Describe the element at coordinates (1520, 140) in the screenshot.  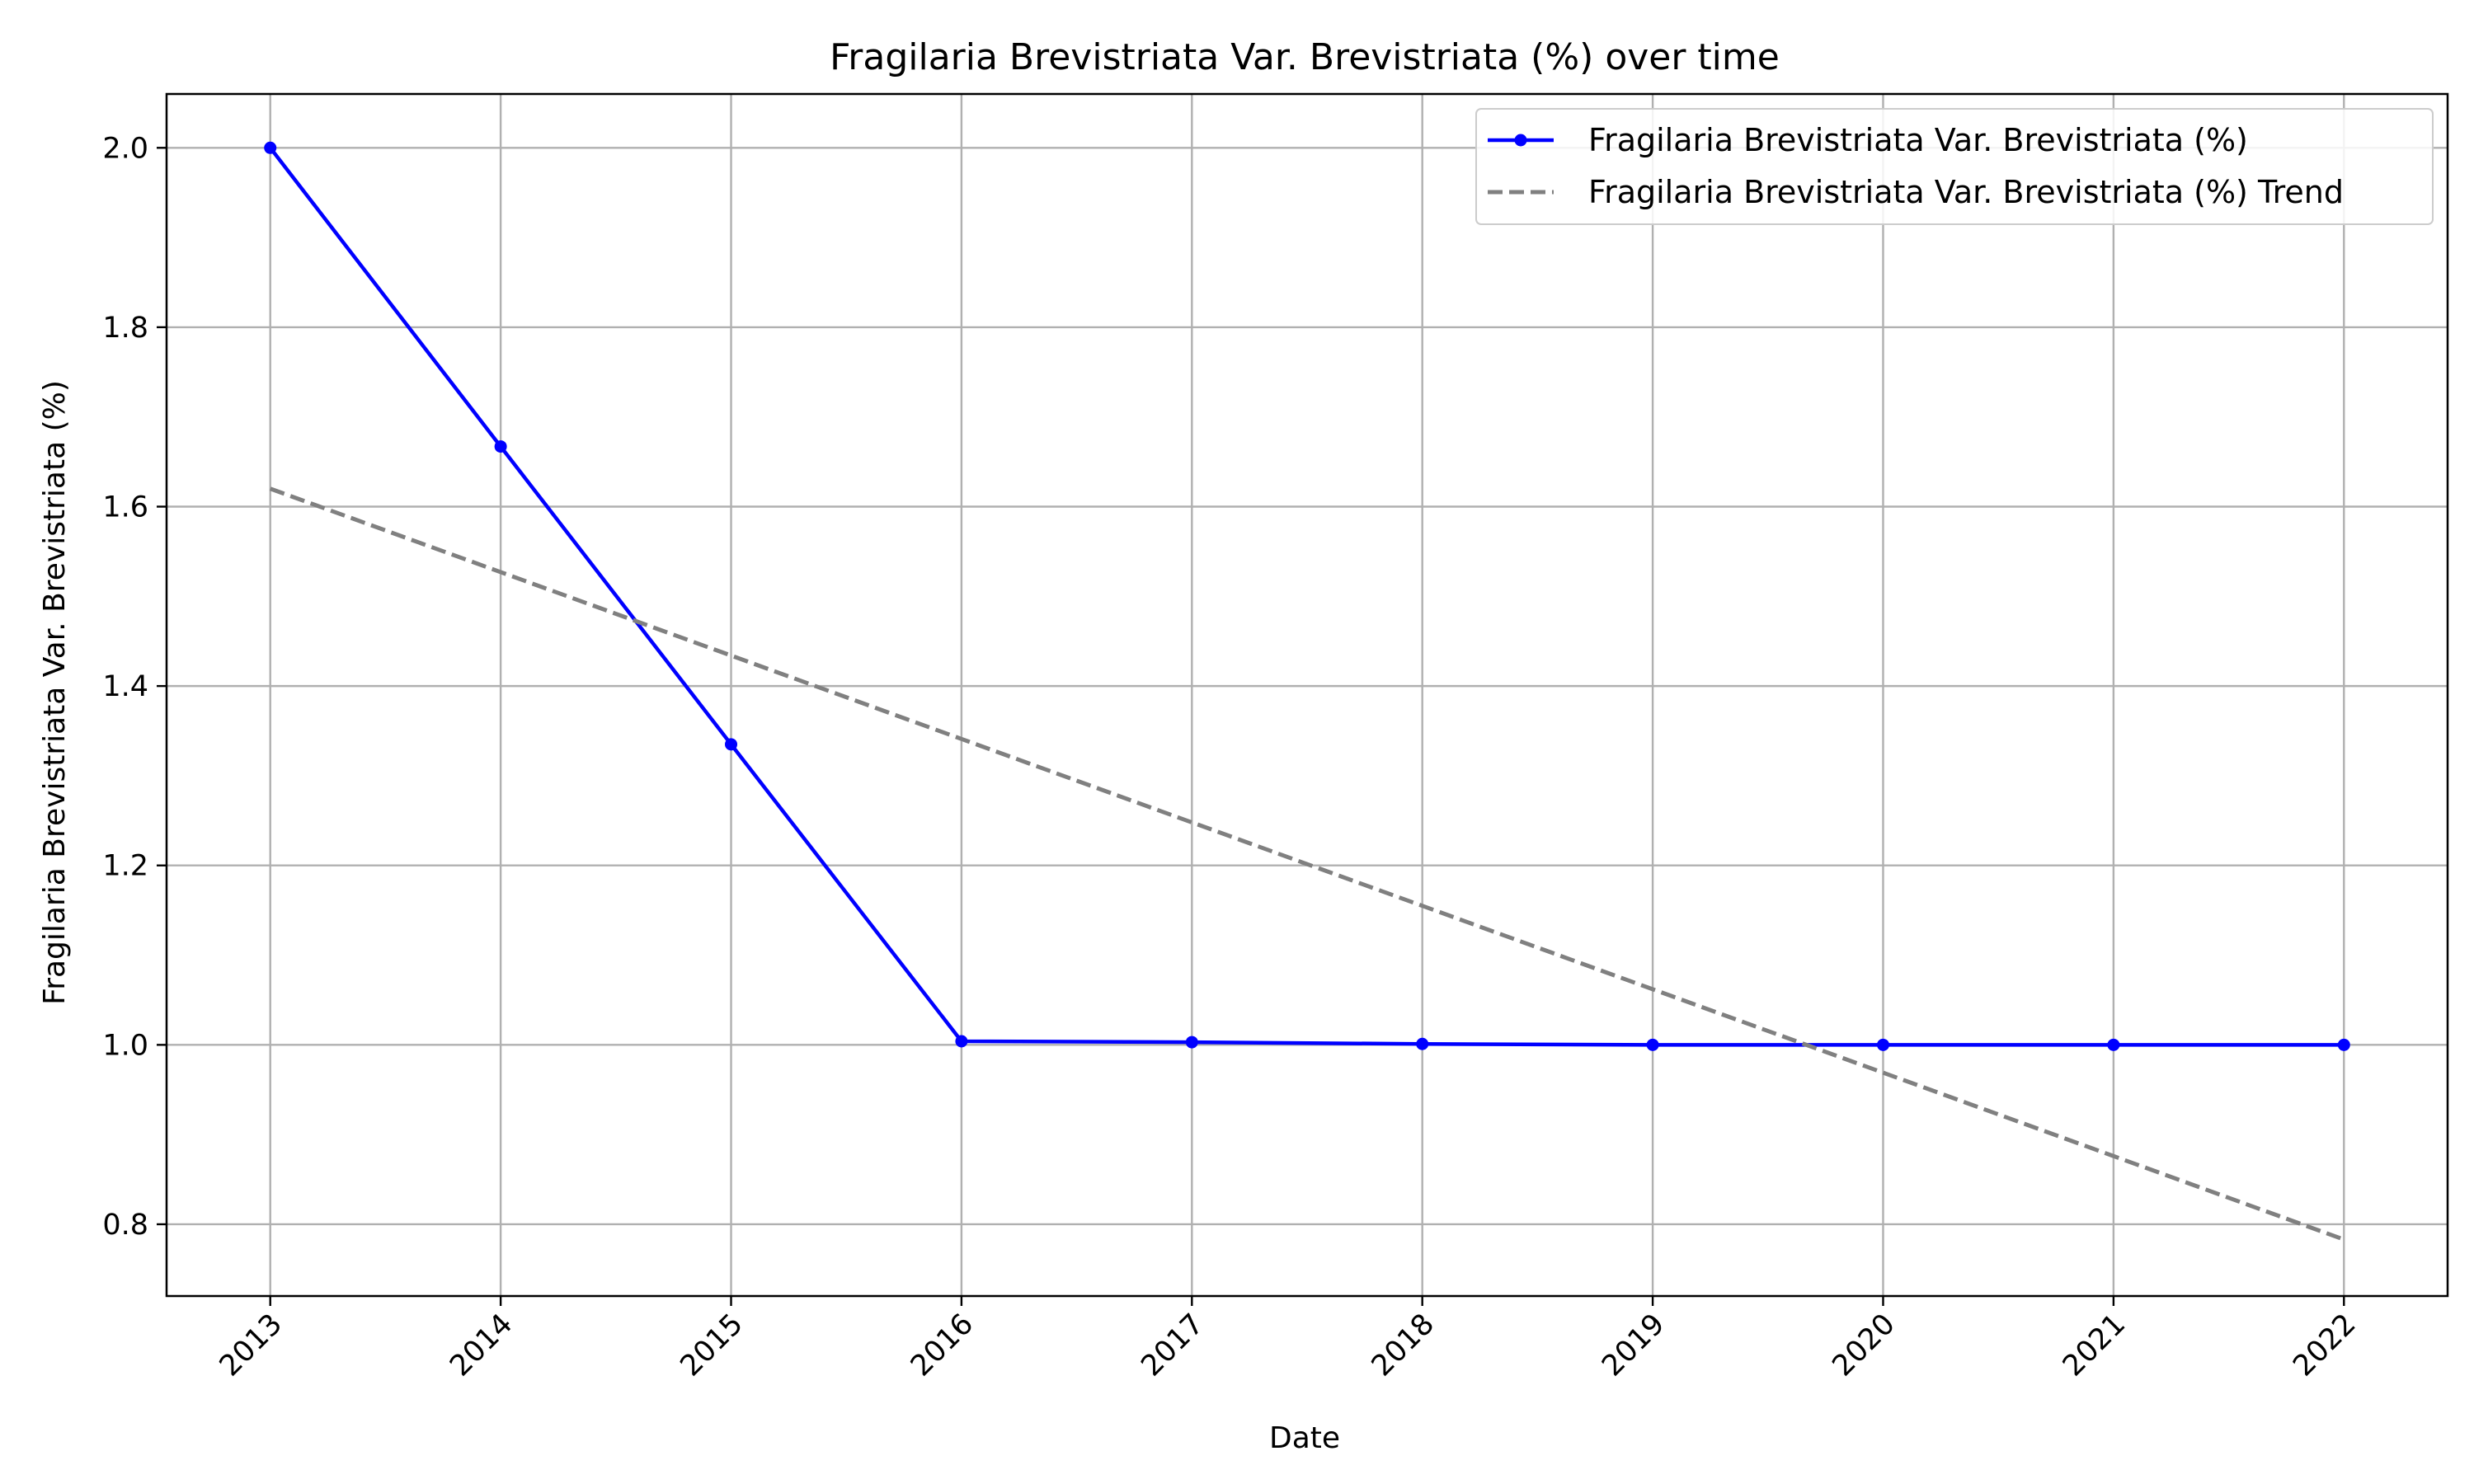
I see `legend-marker` at that location.